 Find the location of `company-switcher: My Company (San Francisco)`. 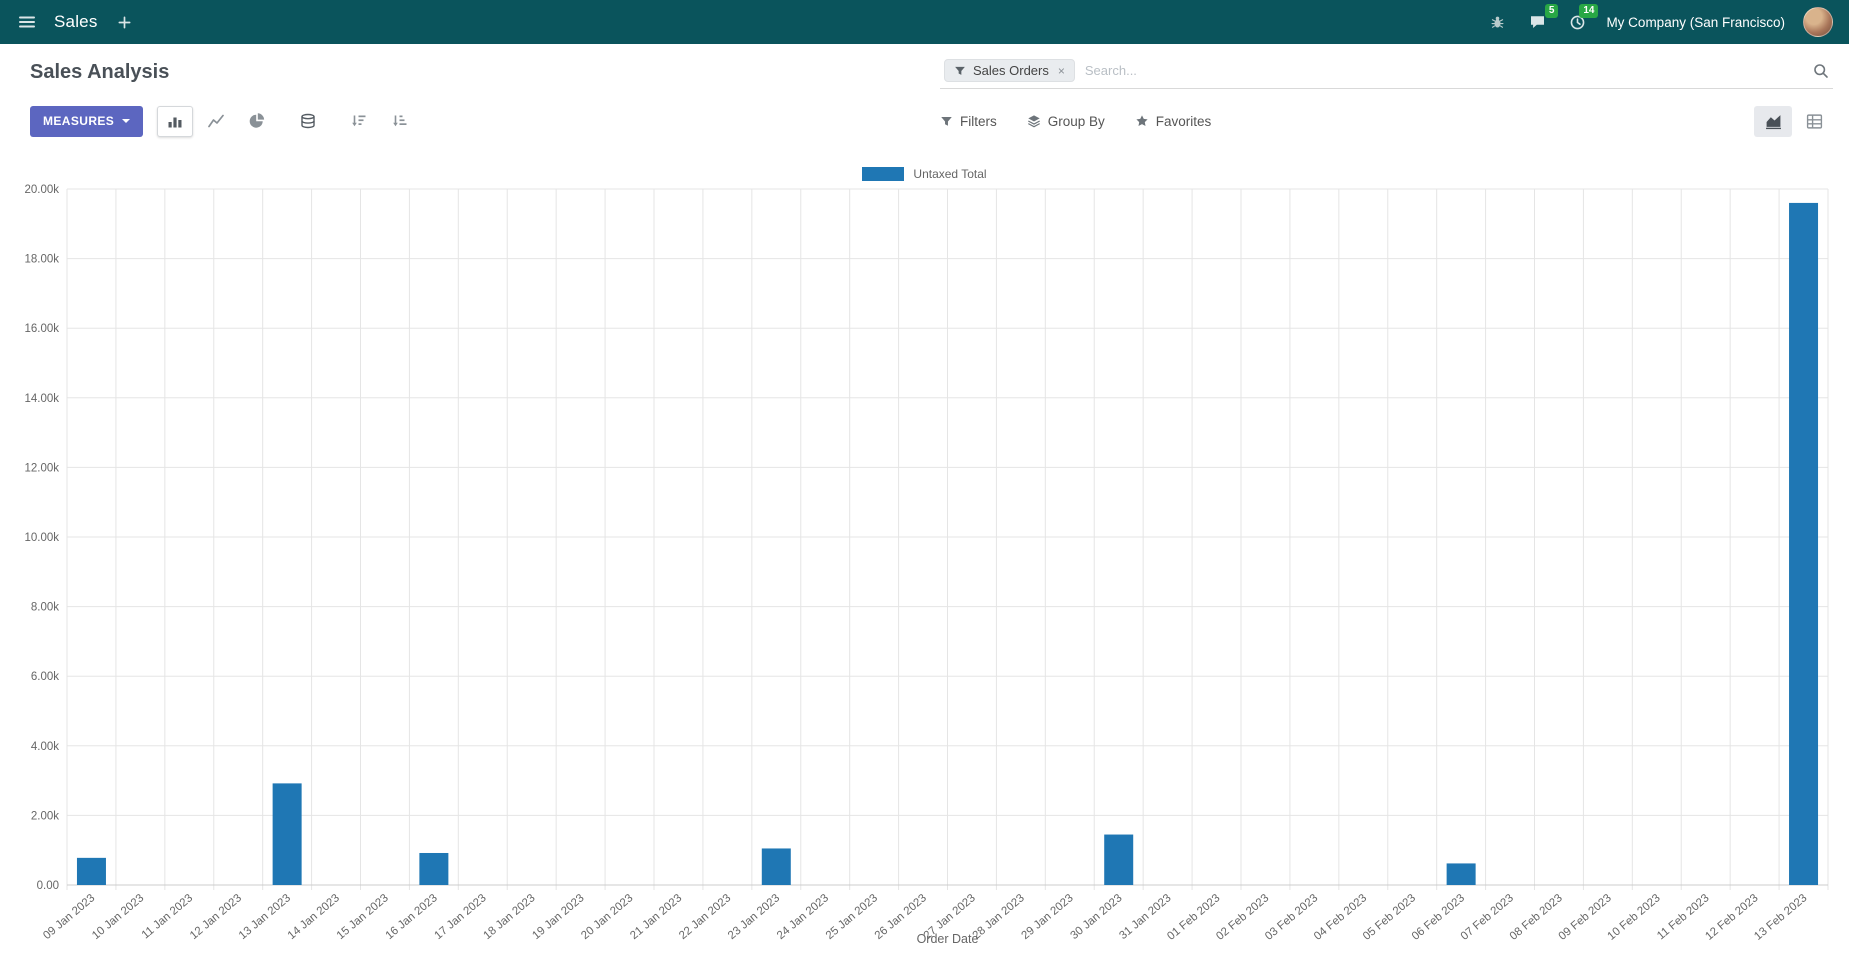

company-switcher: My Company (San Francisco) is located at coordinates (1695, 22).